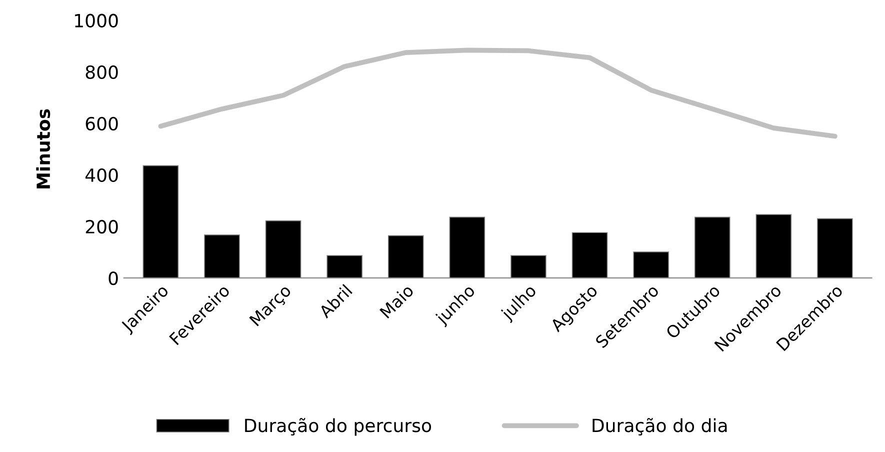 The height and width of the screenshot is (452, 885). I want to click on y-tick-label: 600, so click(102, 123).